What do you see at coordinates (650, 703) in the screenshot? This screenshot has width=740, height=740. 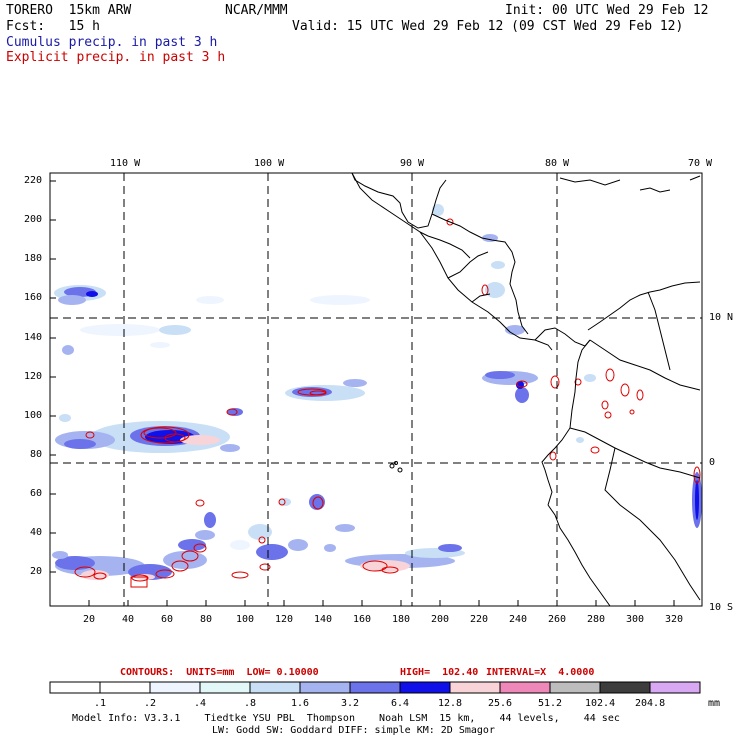 I see `colorbar-label: 204.8` at bounding box center [650, 703].